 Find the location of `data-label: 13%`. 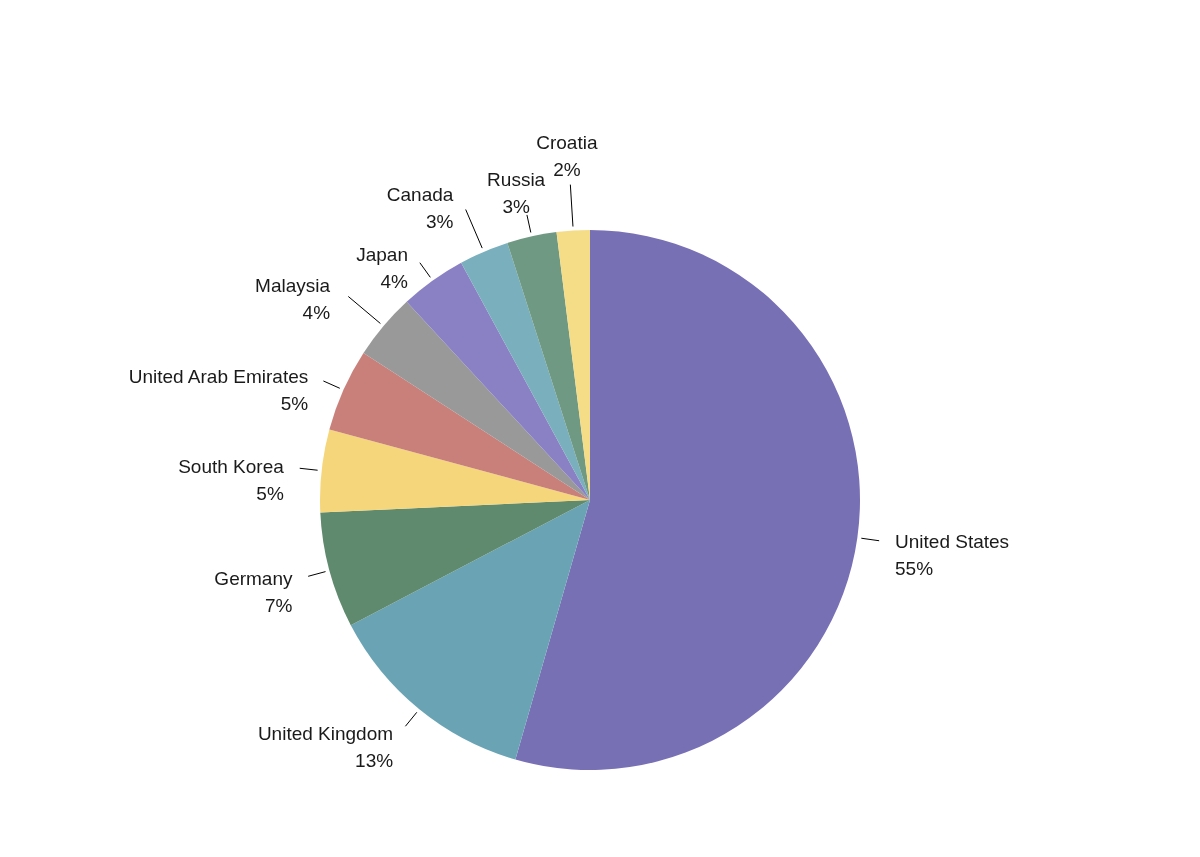

data-label: 13% is located at coordinates (374, 761).